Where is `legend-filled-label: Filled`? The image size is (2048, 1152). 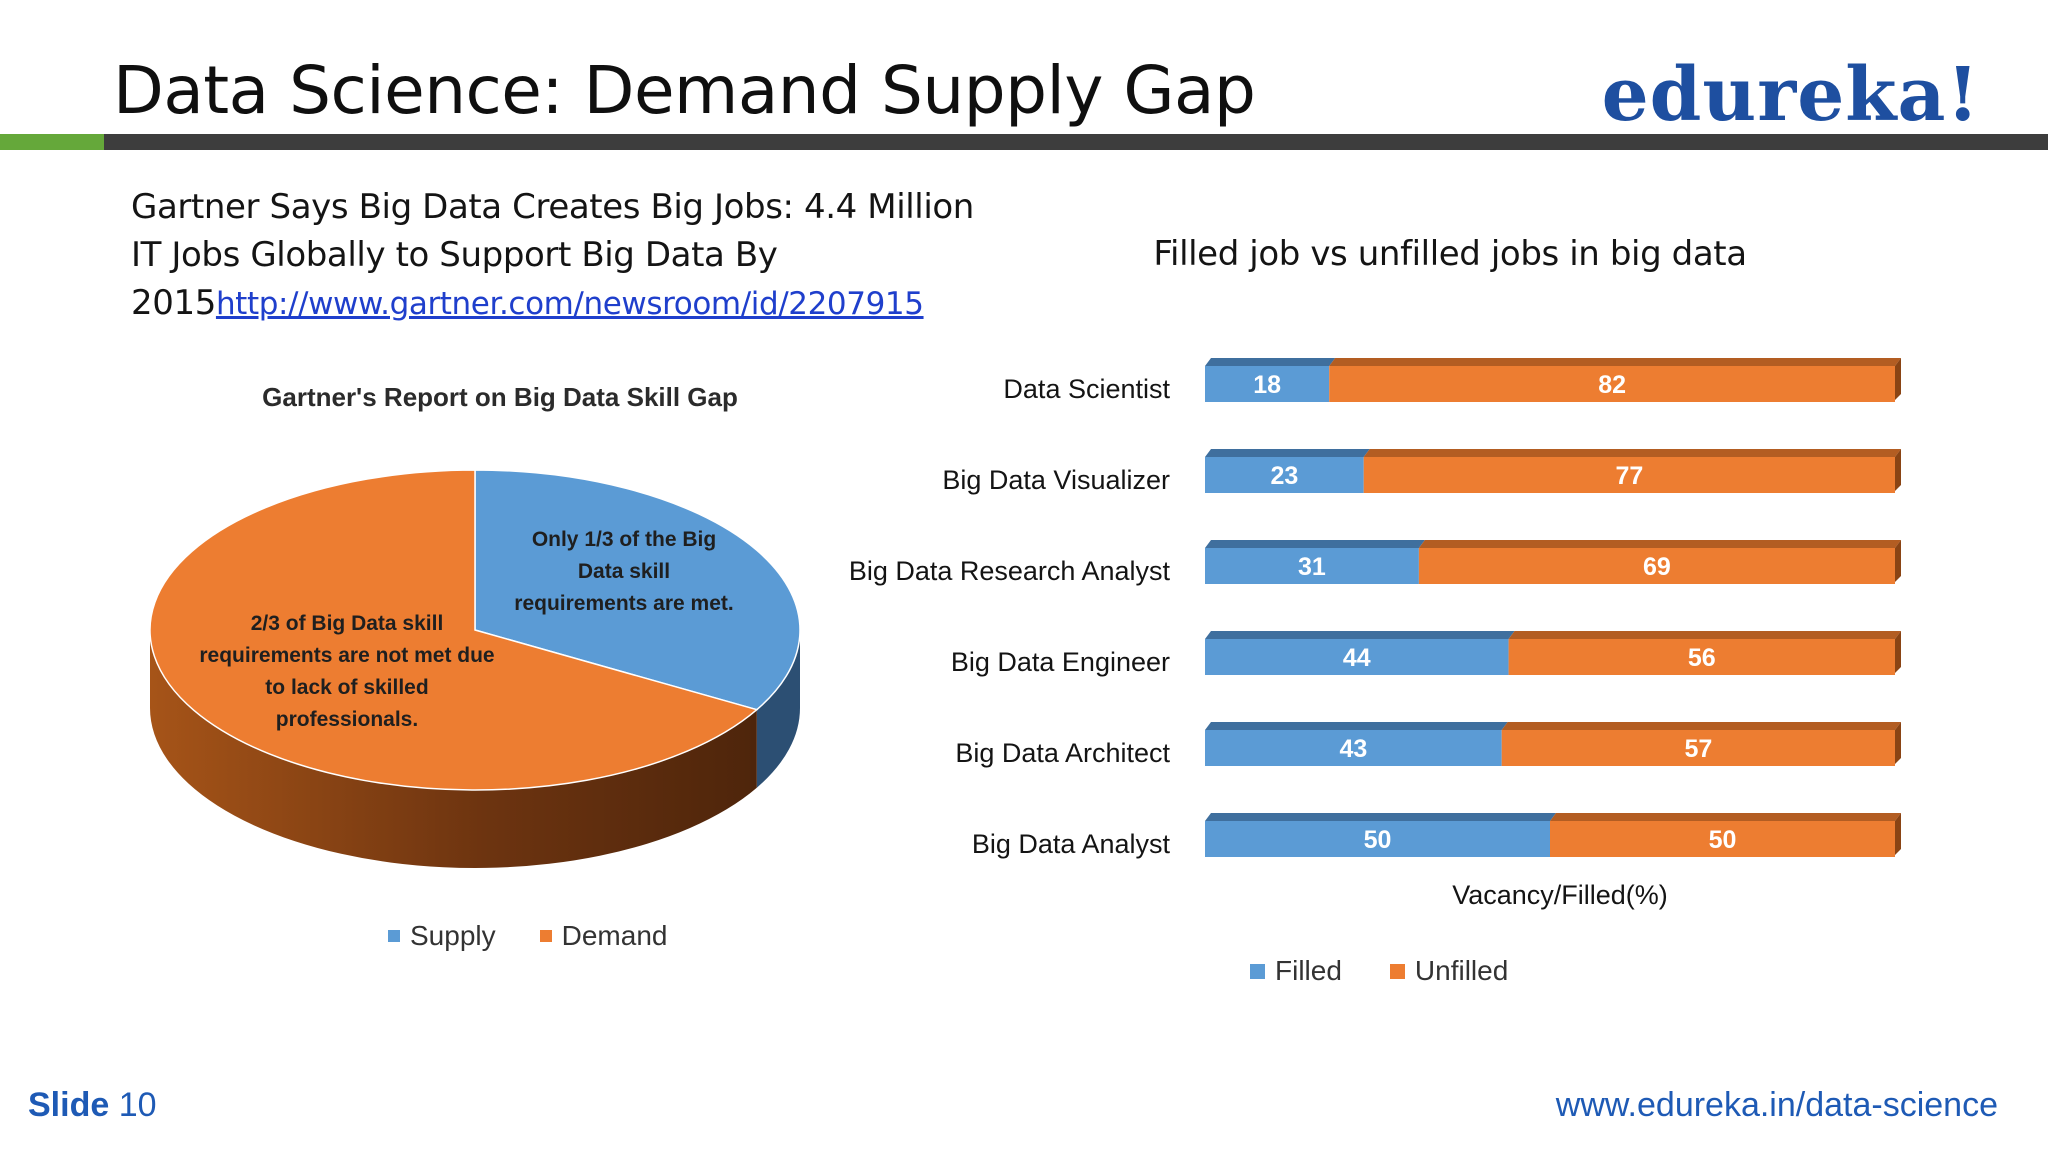
legend-filled-label: Filled is located at coordinates (1308, 970).